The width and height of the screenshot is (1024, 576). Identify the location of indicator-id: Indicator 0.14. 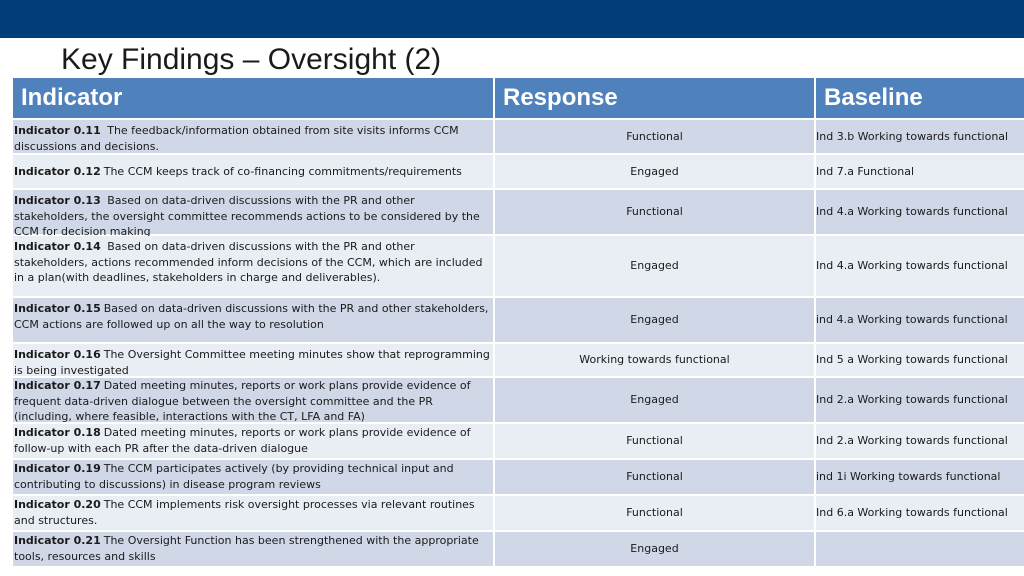
(57, 246).